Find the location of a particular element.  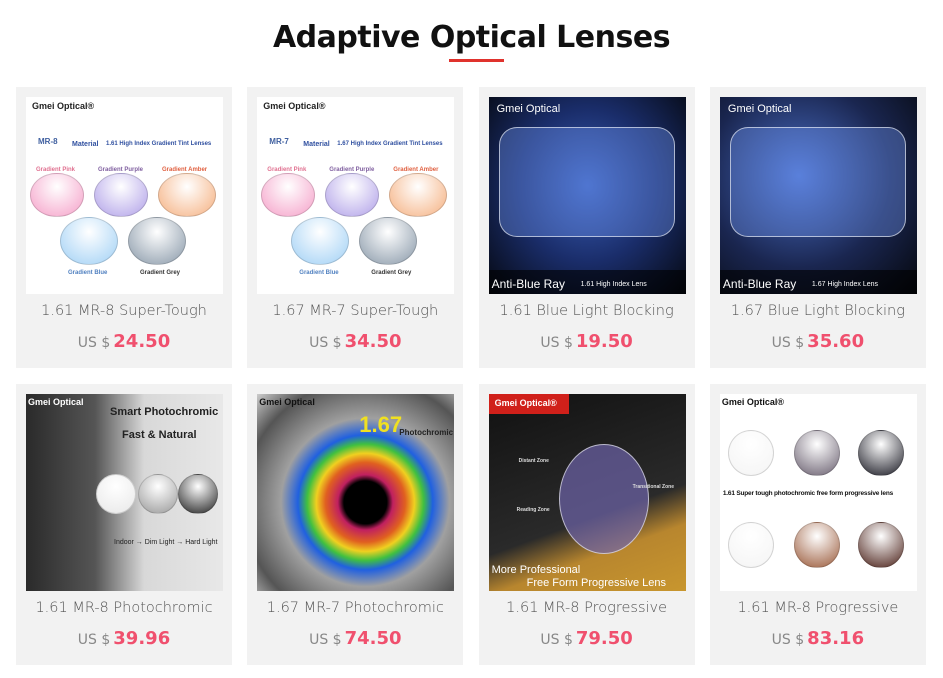

image-text: More Professional is located at coordinates (536, 570).